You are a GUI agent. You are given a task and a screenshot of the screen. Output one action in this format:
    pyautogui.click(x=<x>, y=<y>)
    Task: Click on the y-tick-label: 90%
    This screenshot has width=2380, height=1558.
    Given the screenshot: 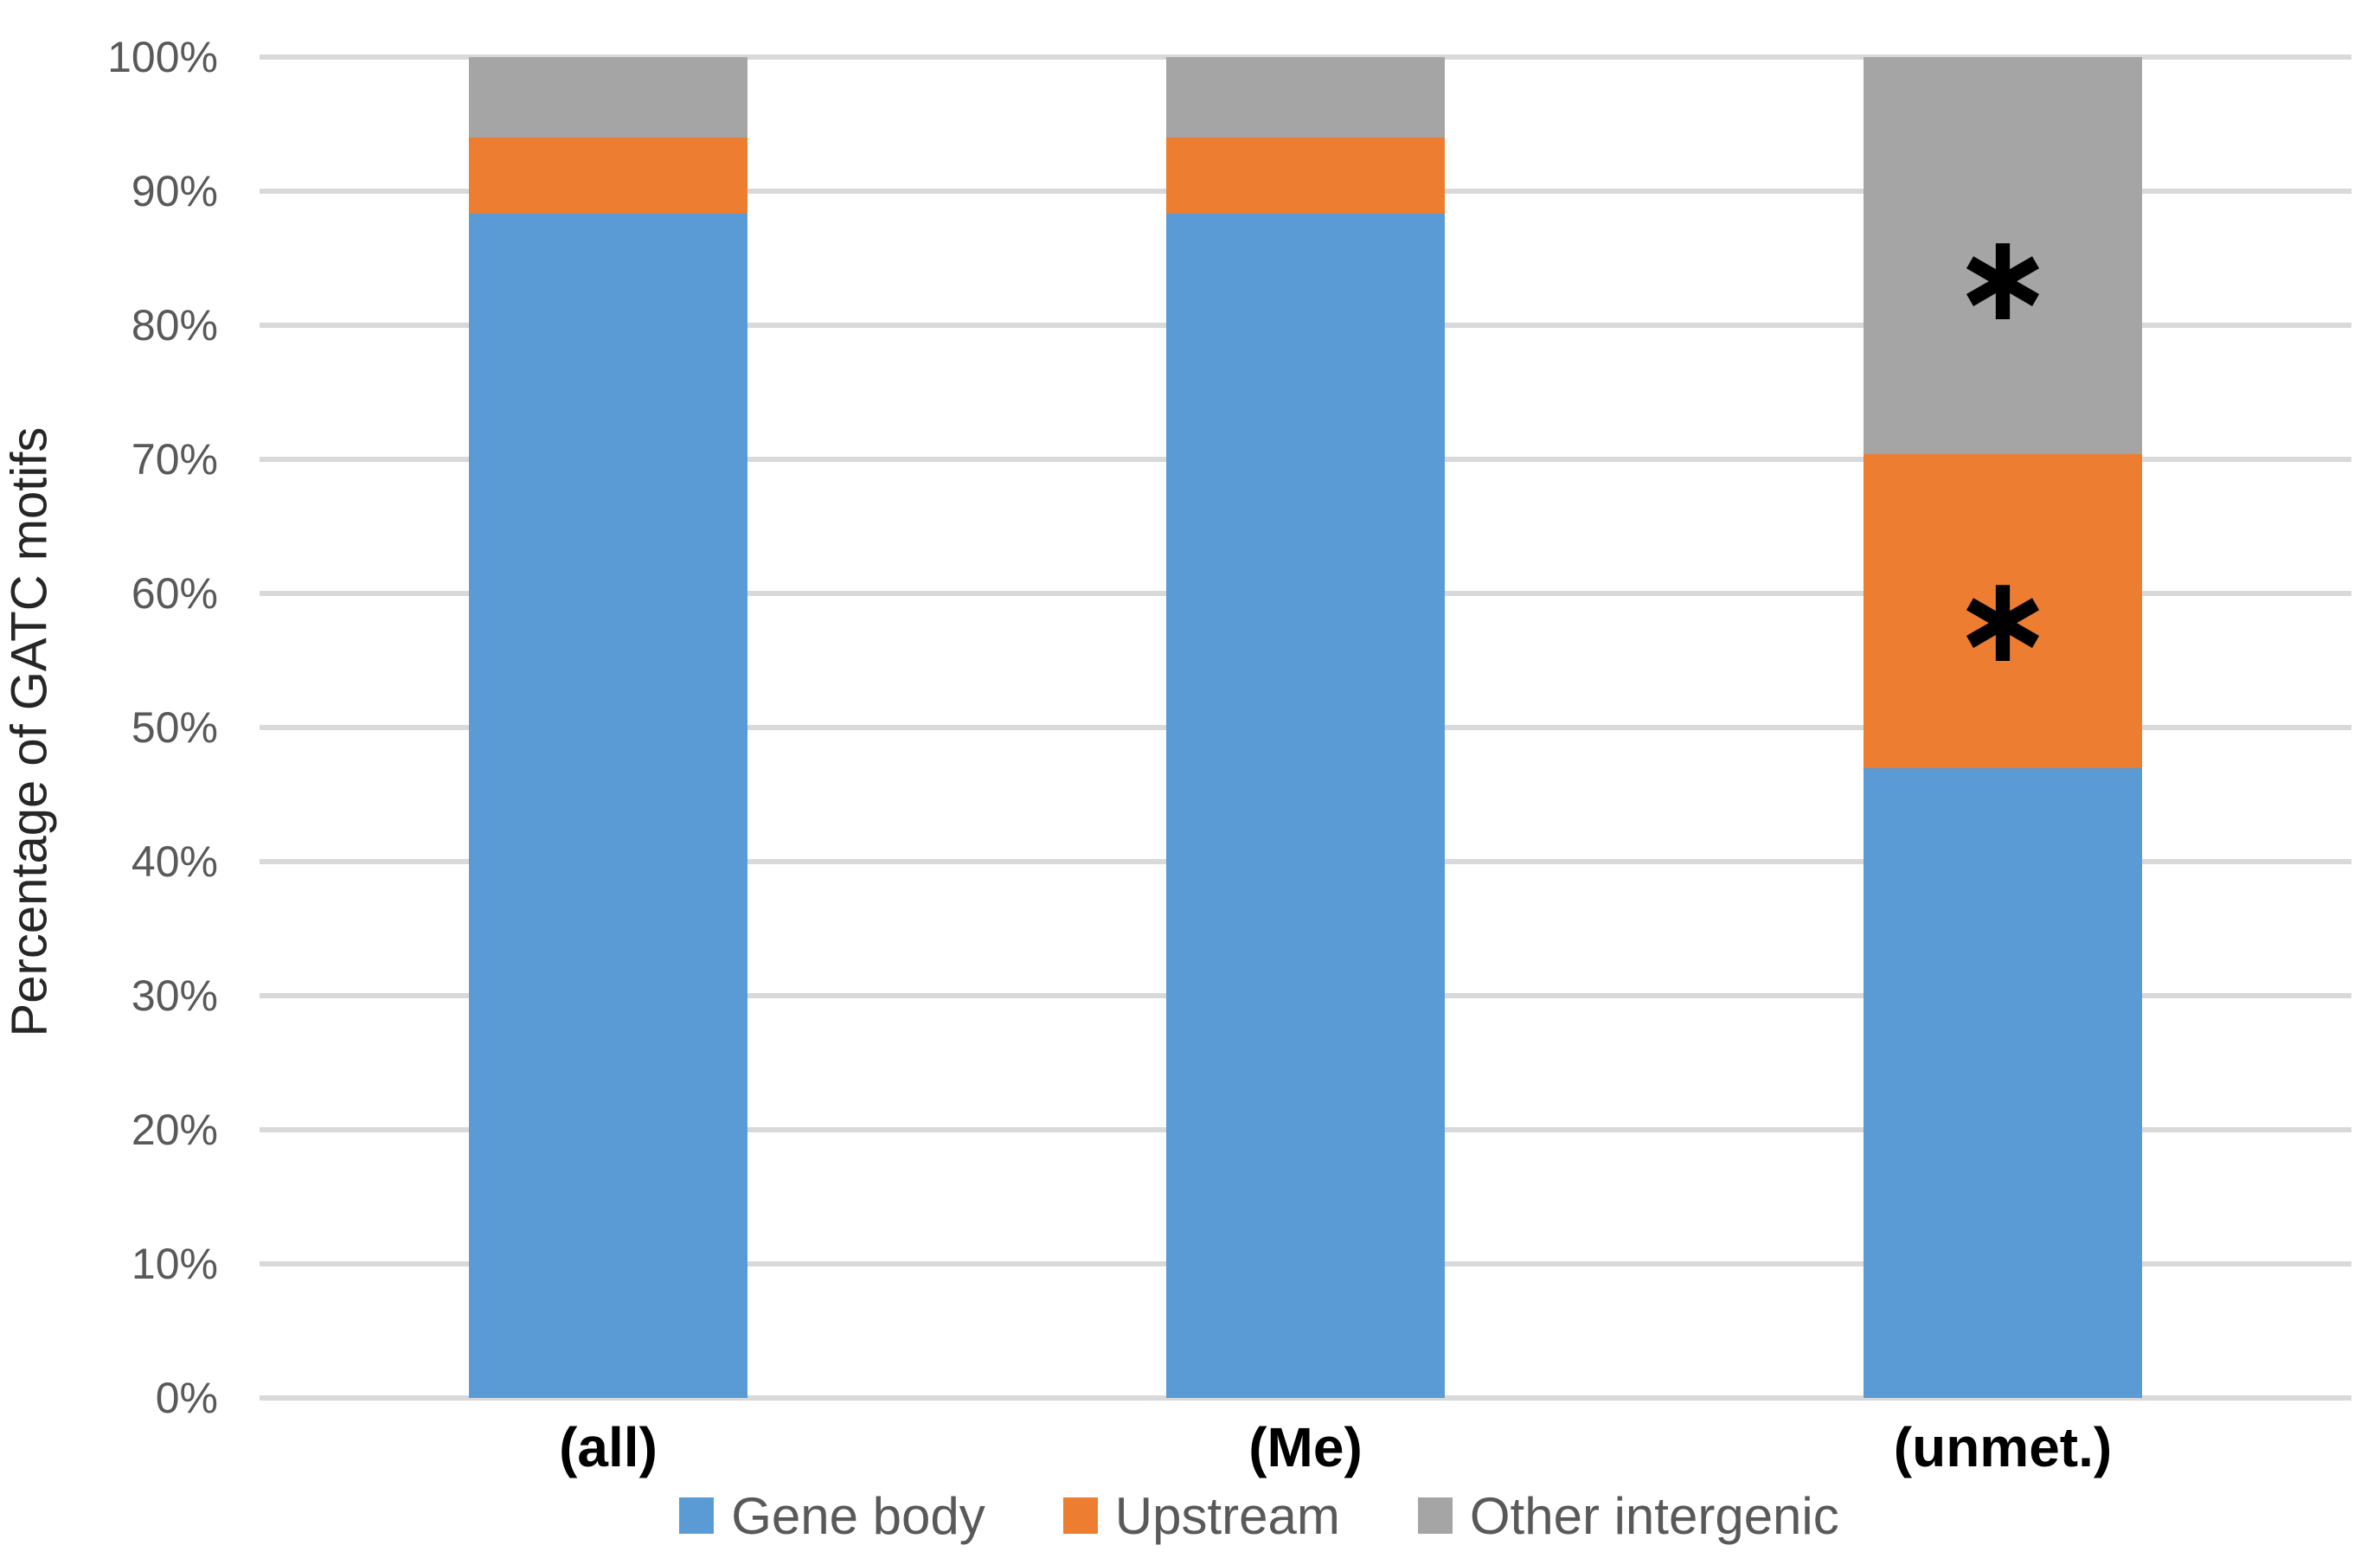 What is the action you would take?
    pyautogui.click(x=174, y=191)
    